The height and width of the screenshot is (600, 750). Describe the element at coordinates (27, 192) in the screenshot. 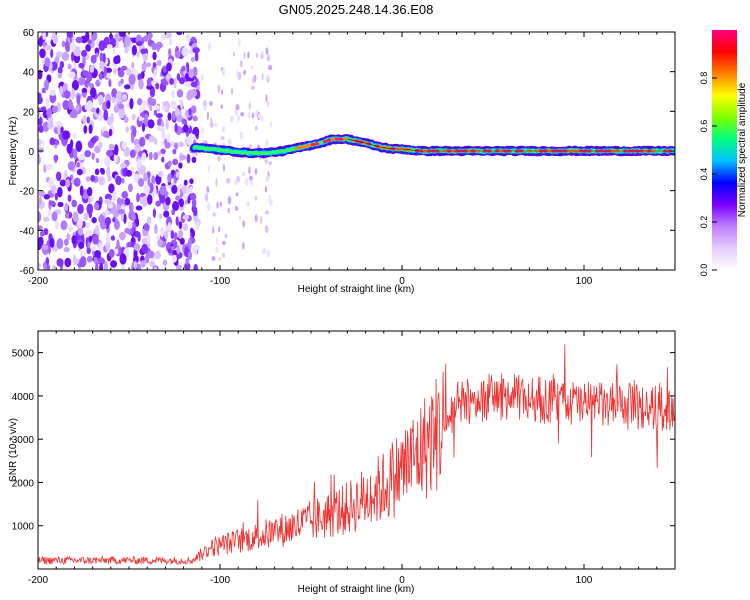

I see `spectrogram-ytick-label: -20` at that location.